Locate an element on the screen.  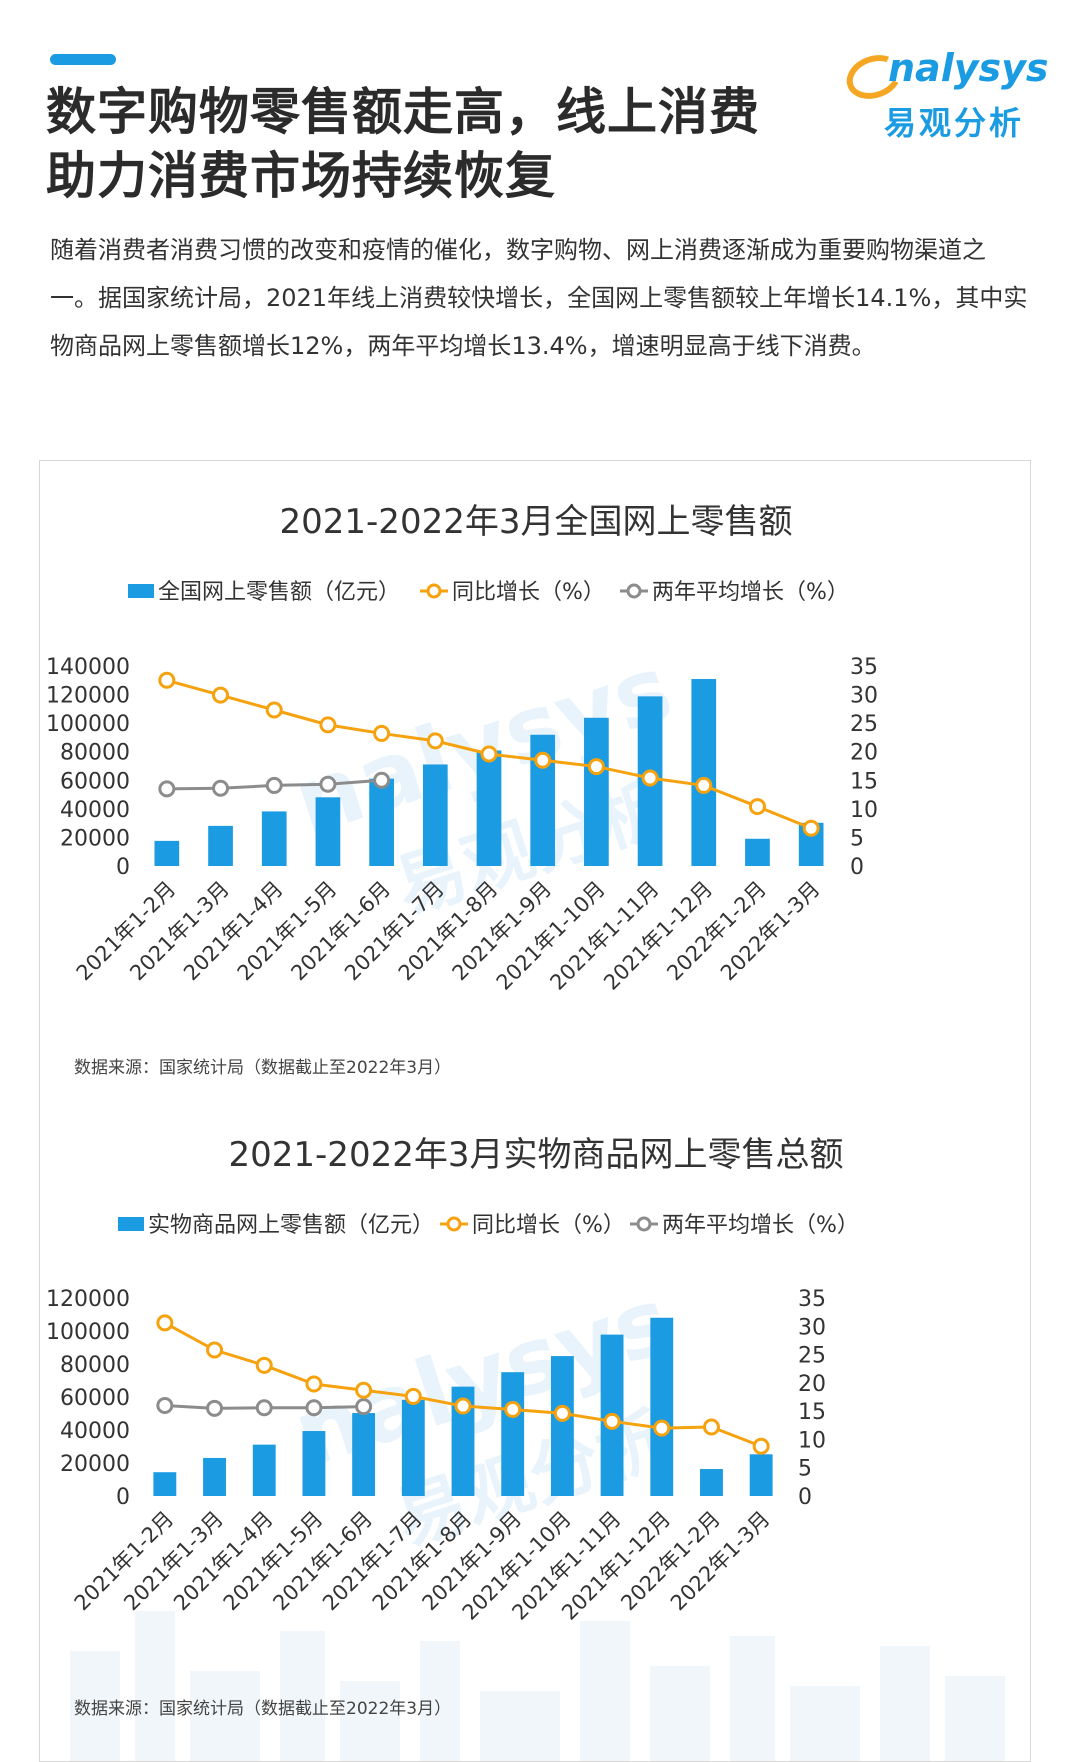
city-skyline-decoration is located at coordinates (537, 1686).